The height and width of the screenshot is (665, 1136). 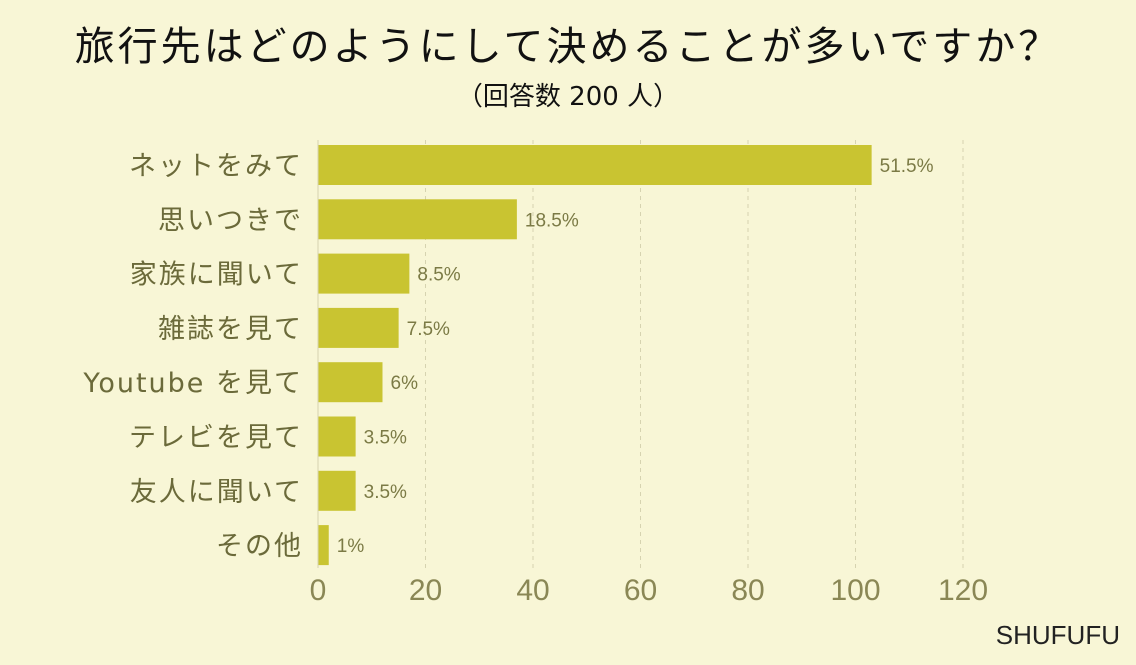 I want to click on x-tick-label: 60, so click(x=640, y=590).